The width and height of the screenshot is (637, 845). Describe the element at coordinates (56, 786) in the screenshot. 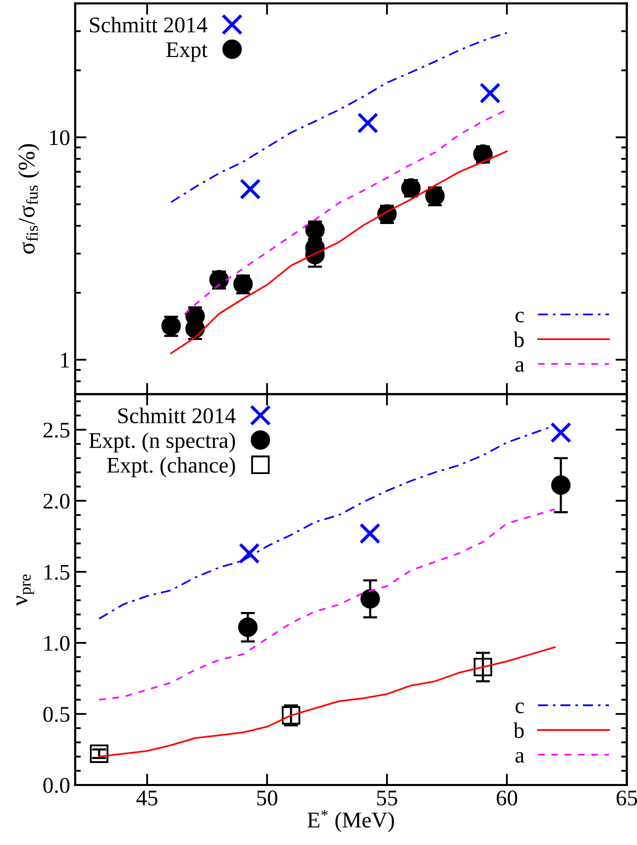

I see `y-tick-label: 0.0` at that location.